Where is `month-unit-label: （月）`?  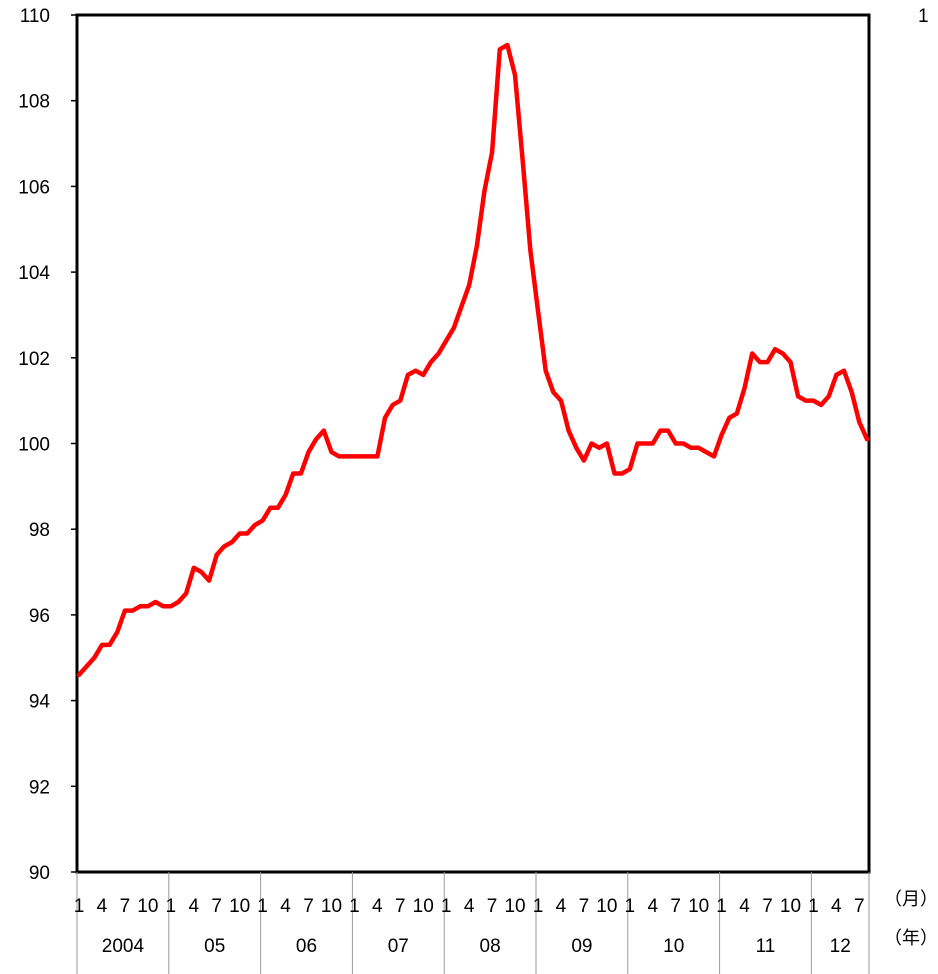 month-unit-label: （月） is located at coordinates (911, 899).